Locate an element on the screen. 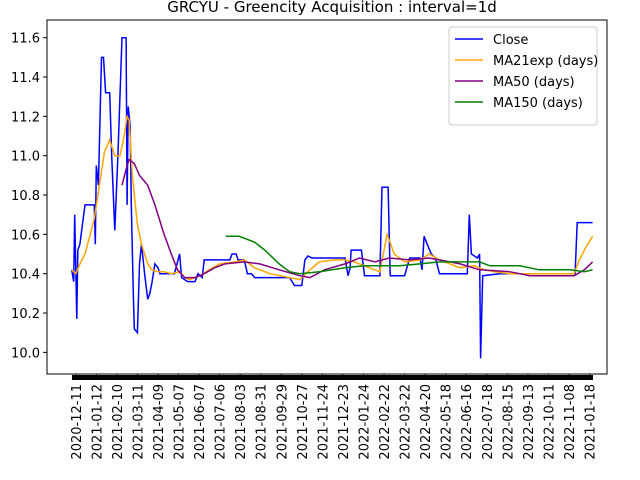 The image size is (640, 480). y-tick-label: 11.0 is located at coordinates (25, 157).